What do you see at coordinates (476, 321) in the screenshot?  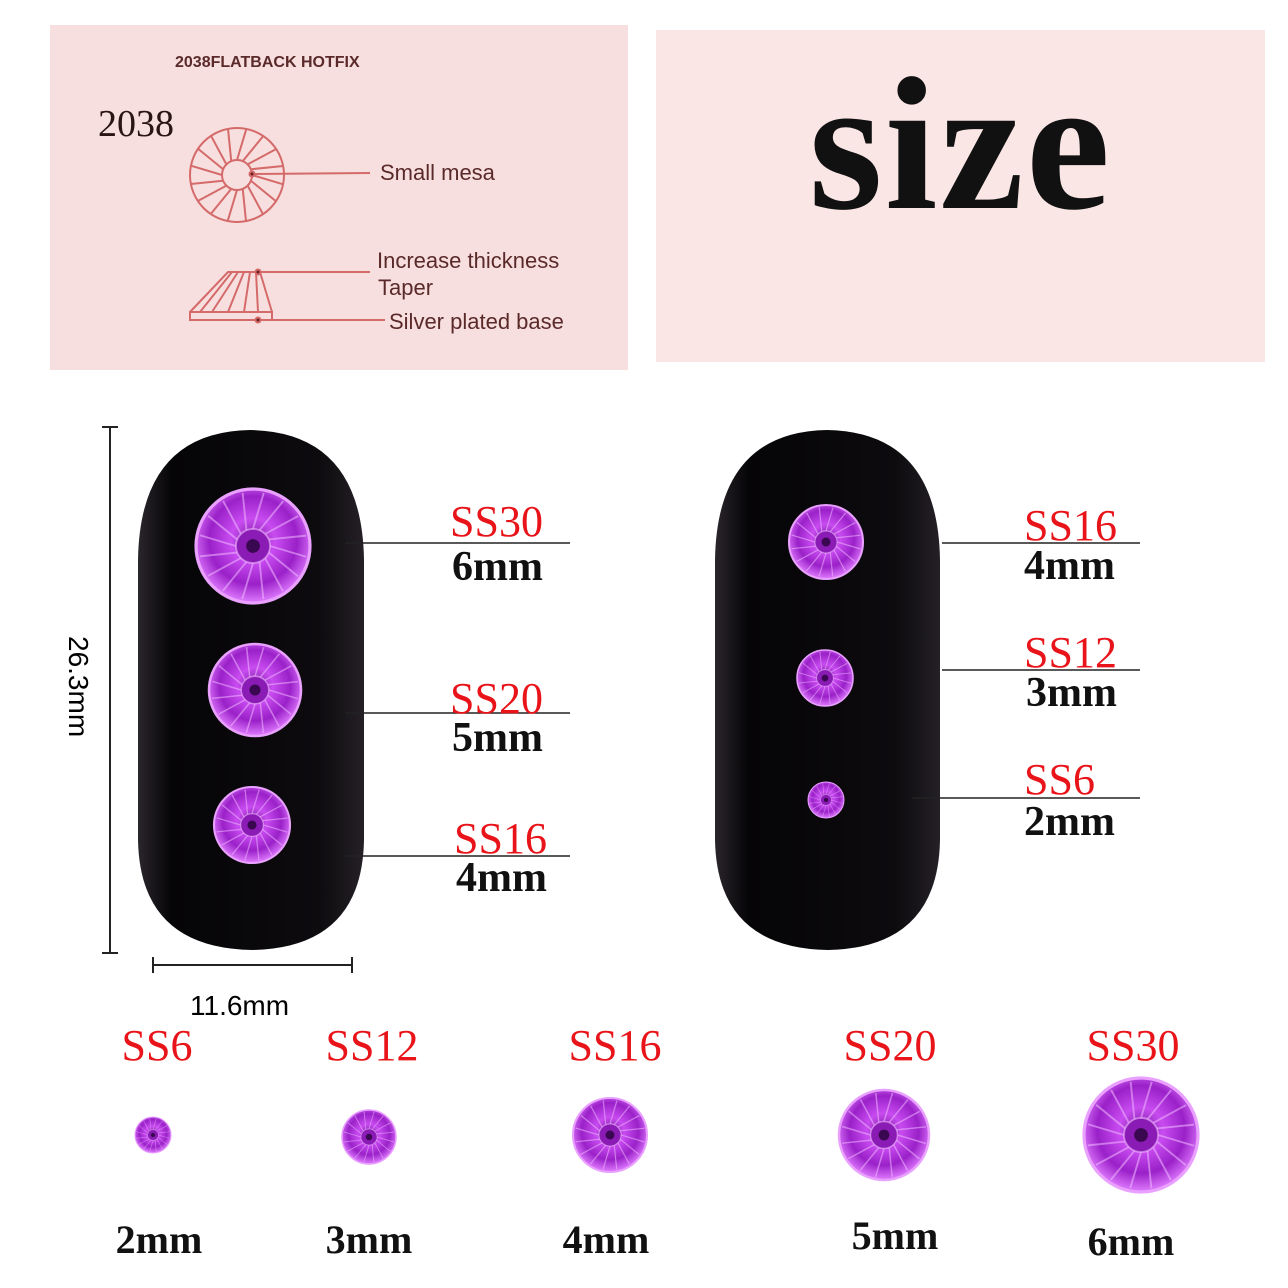 I see `label-silver-base: Silver plated base` at bounding box center [476, 321].